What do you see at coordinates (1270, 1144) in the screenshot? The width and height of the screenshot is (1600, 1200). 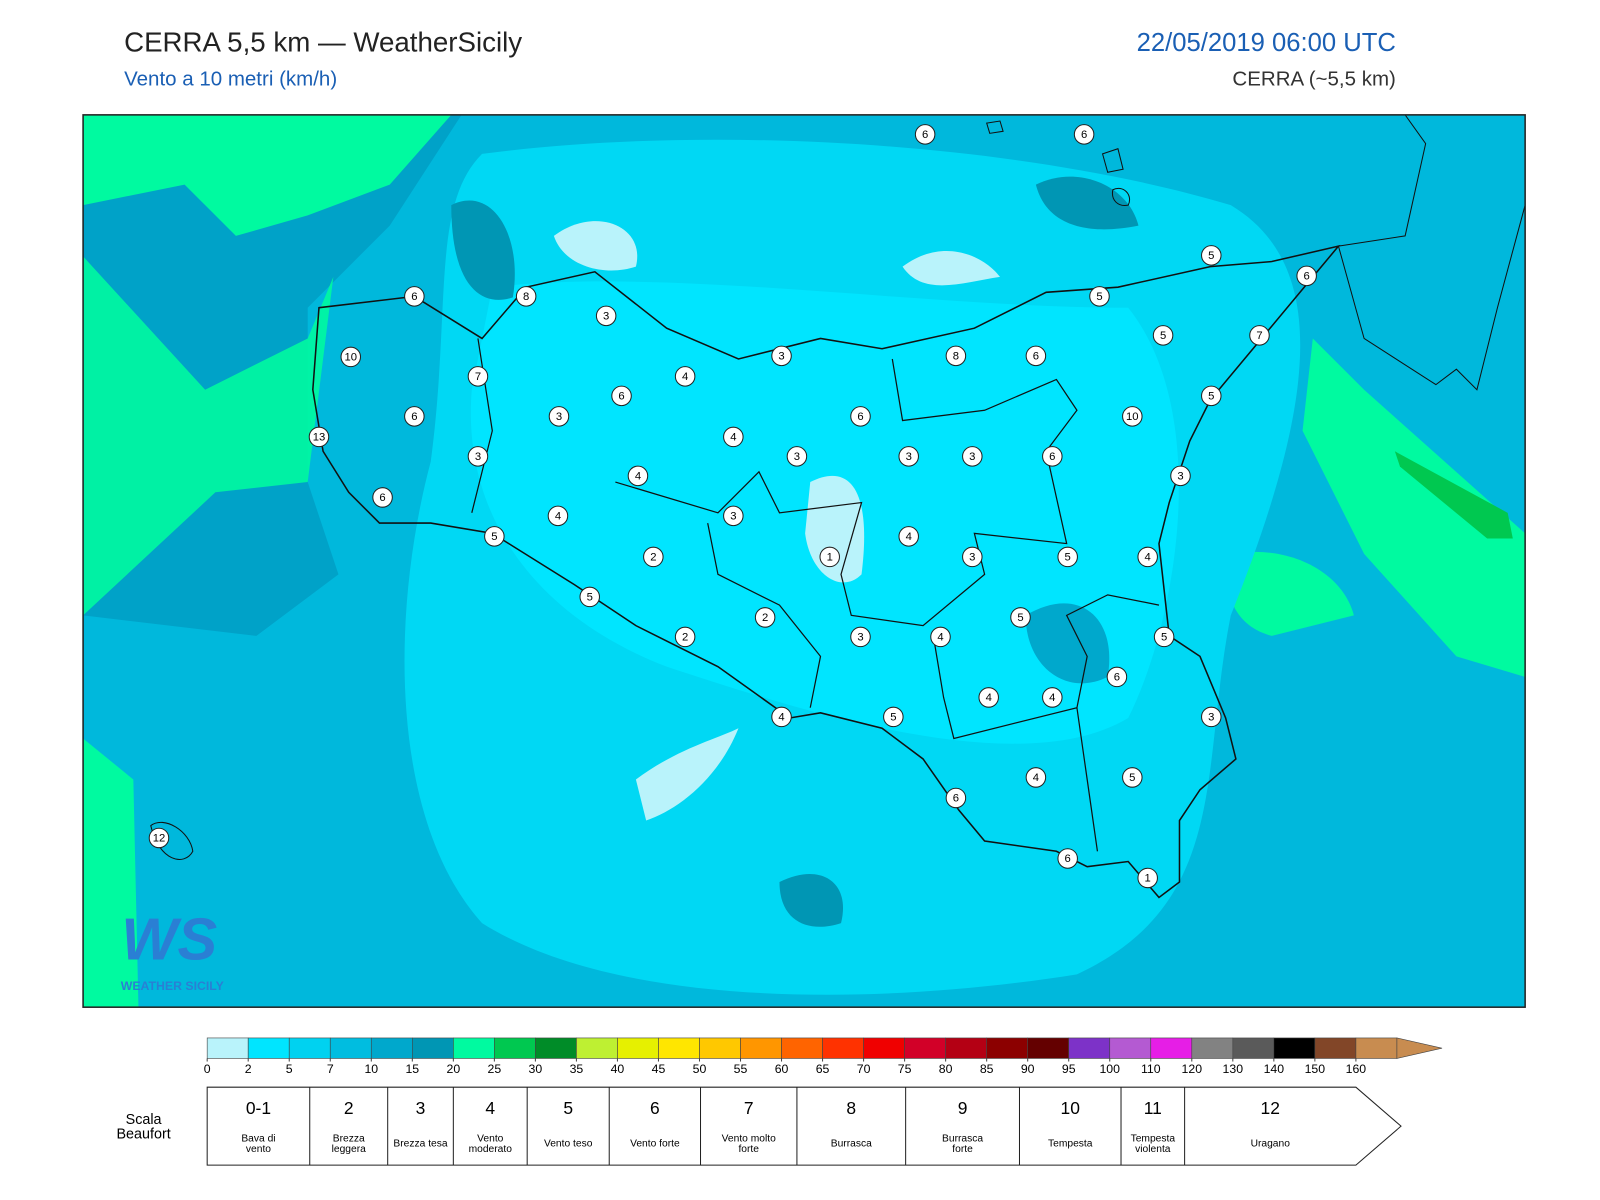 I see `beaufort-name: Uragano` at bounding box center [1270, 1144].